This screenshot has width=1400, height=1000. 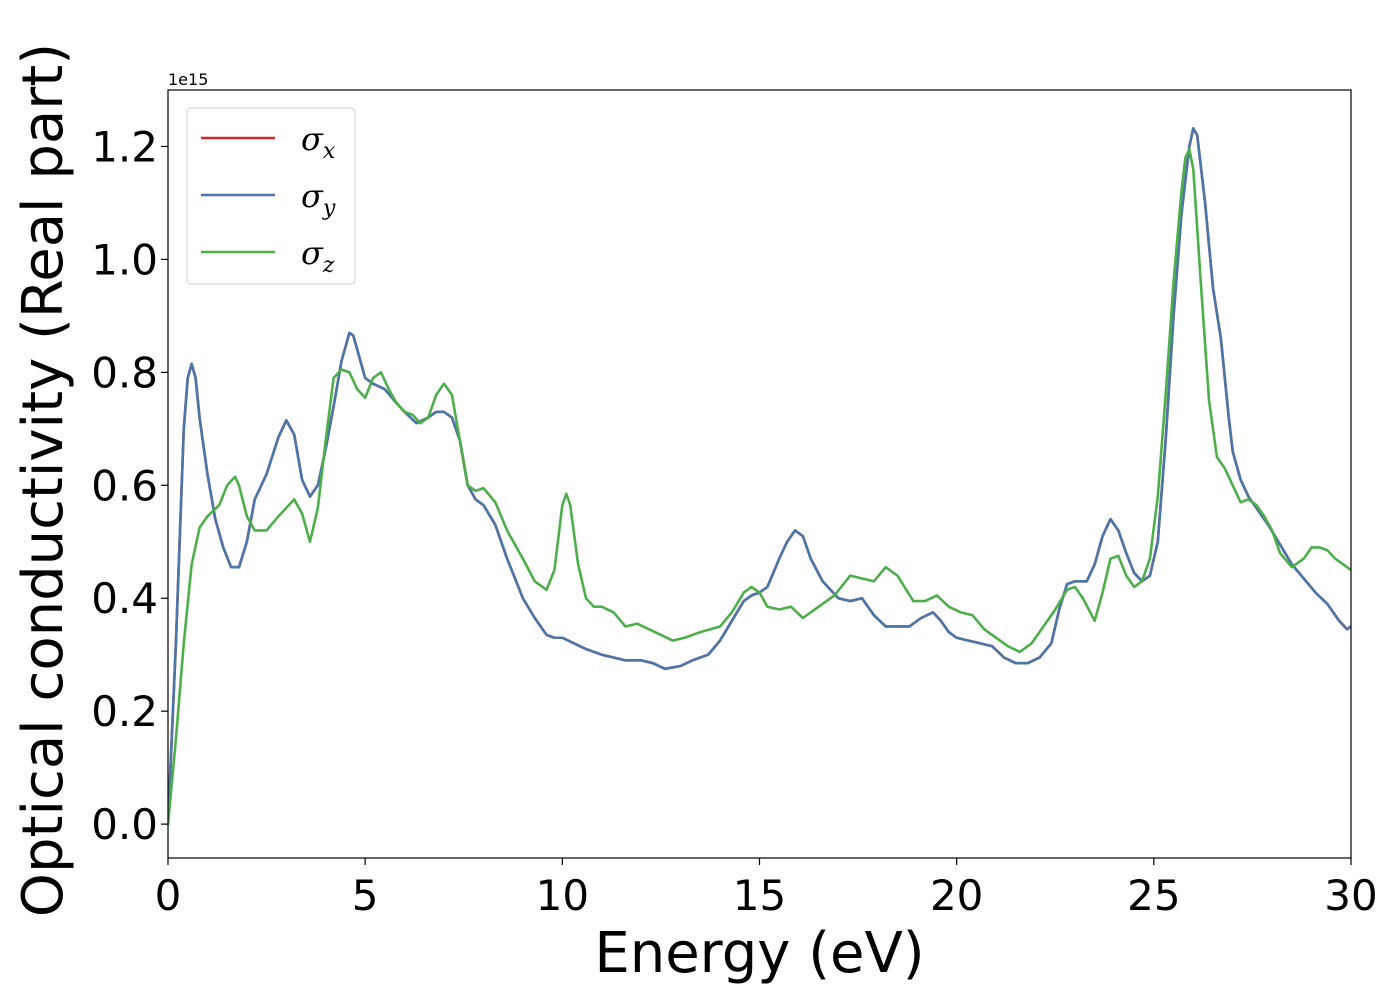 What do you see at coordinates (188, 79) in the screenshot?
I see `y-offset-label: 1e15` at bounding box center [188, 79].